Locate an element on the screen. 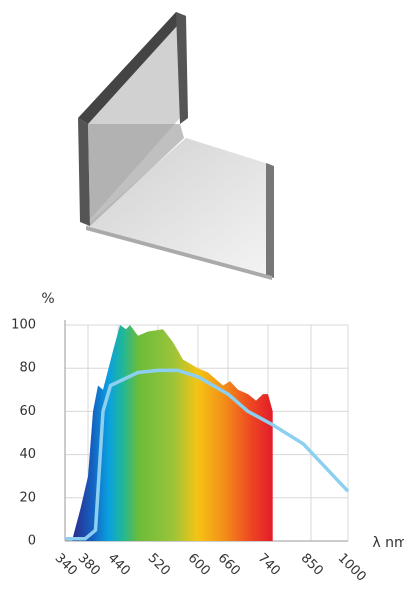 The image size is (404, 596). x-tick-label: 1000 is located at coordinates (352, 568).